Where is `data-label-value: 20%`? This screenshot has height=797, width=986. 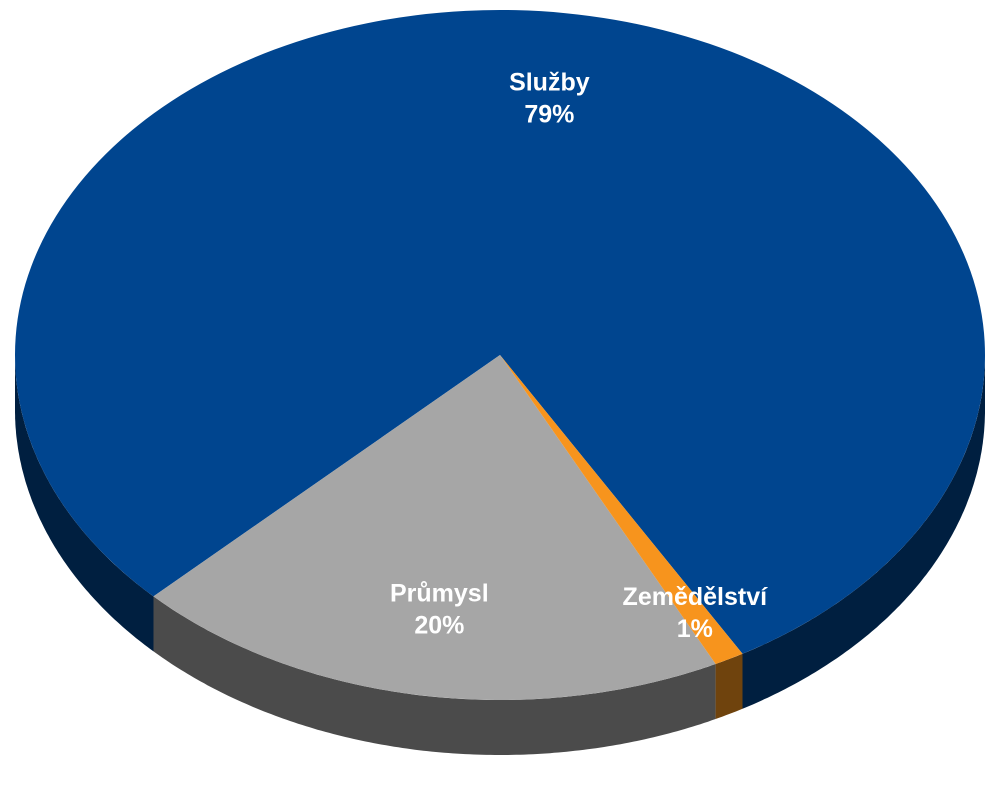 data-label-value: 20% is located at coordinates (439, 626).